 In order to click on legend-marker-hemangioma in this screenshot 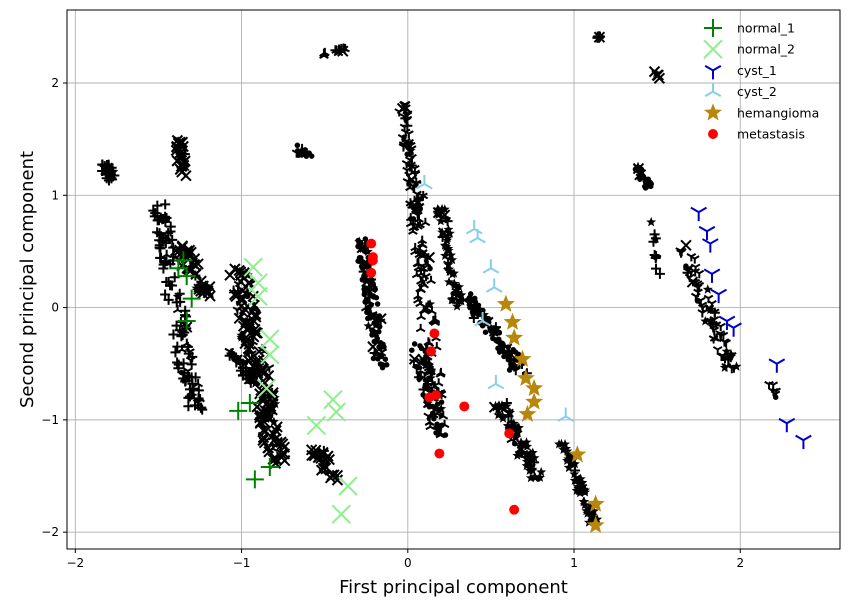, I will do `click(713, 112)`.